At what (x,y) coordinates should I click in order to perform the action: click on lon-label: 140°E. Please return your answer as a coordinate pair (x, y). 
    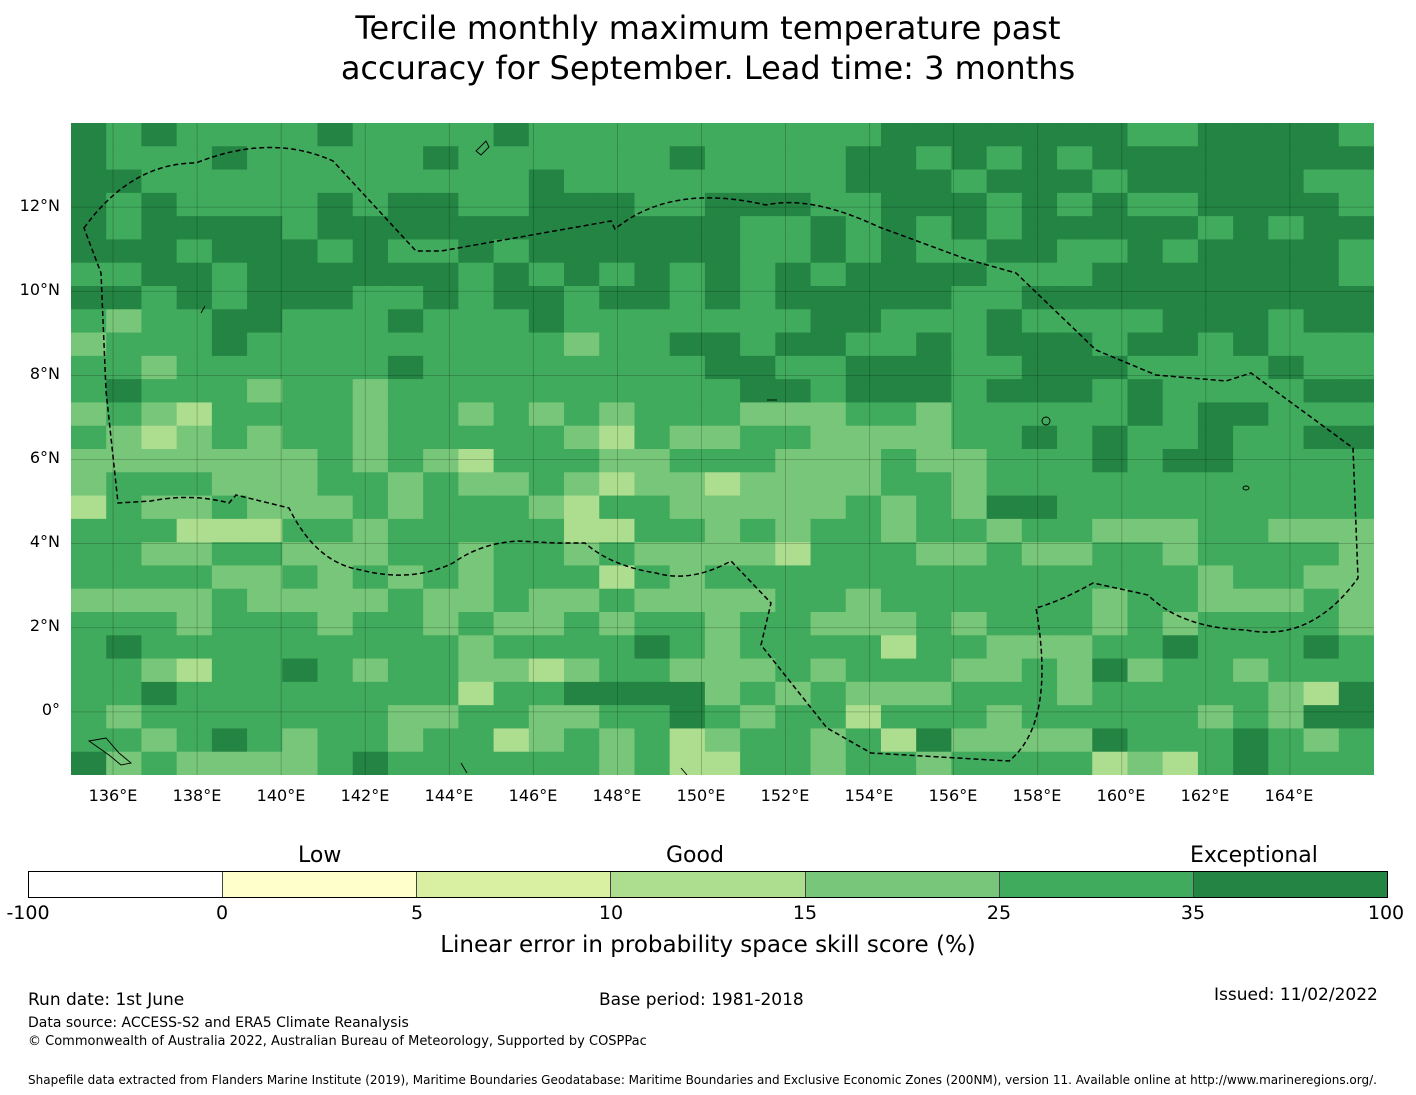
    Looking at the image, I should click on (281, 795).